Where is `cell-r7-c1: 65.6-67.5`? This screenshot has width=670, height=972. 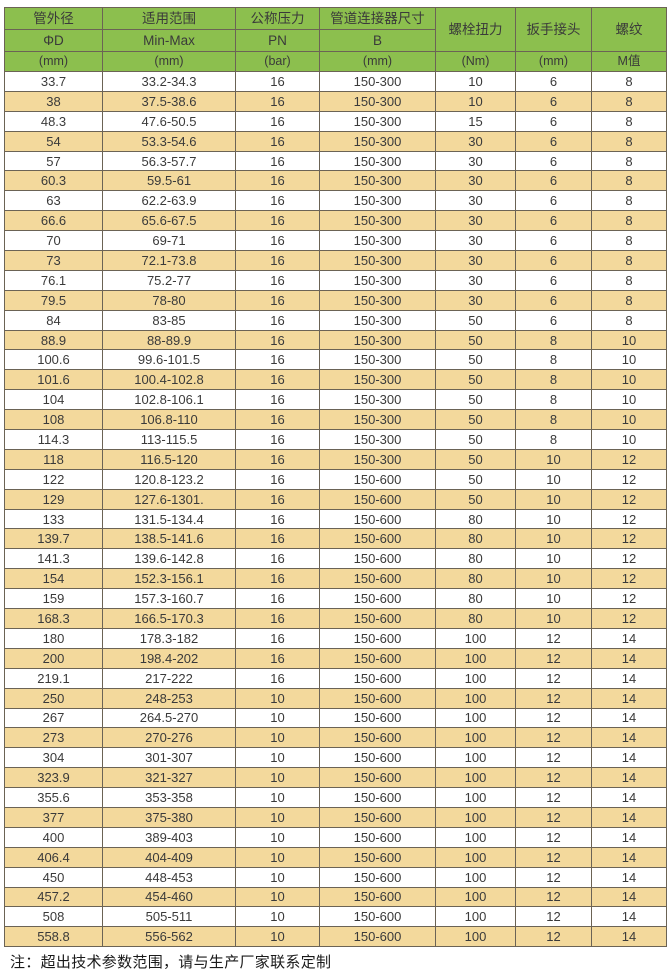 cell-r7-c1: 65.6-67.5 is located at coordinates (169, 221).